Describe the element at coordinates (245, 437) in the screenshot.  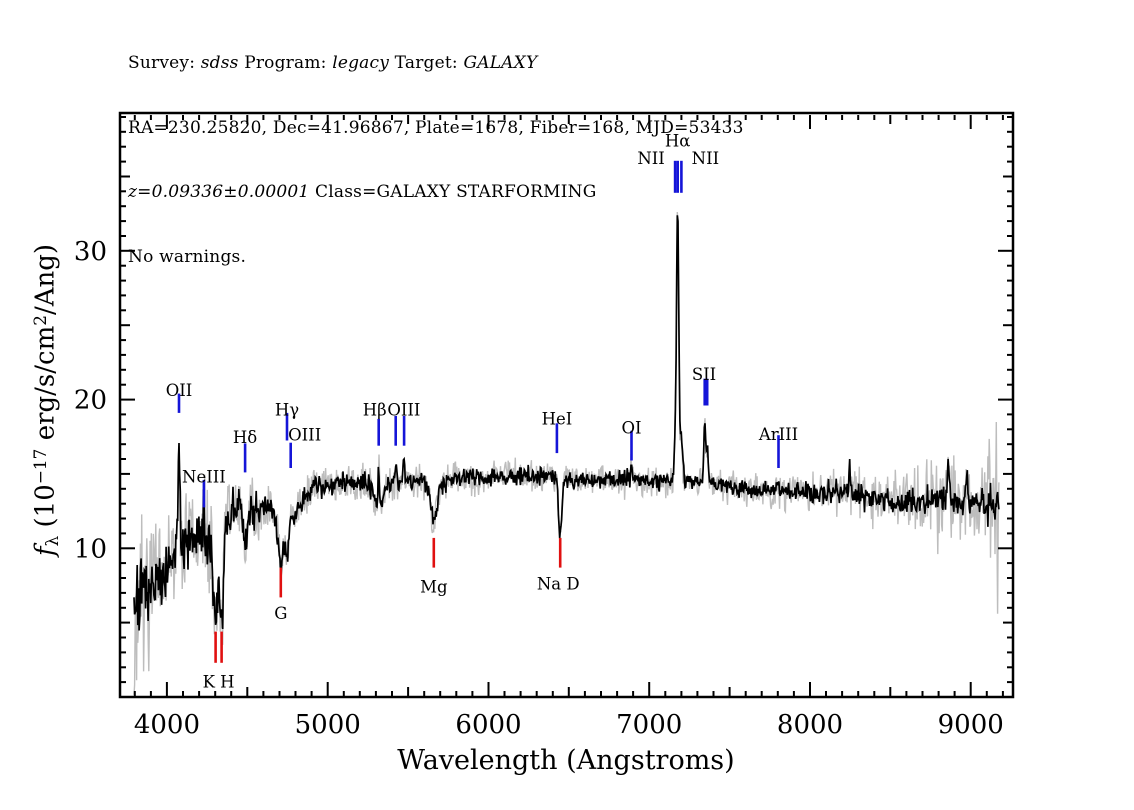
I see `line-marker-label: Hδ` at that location.